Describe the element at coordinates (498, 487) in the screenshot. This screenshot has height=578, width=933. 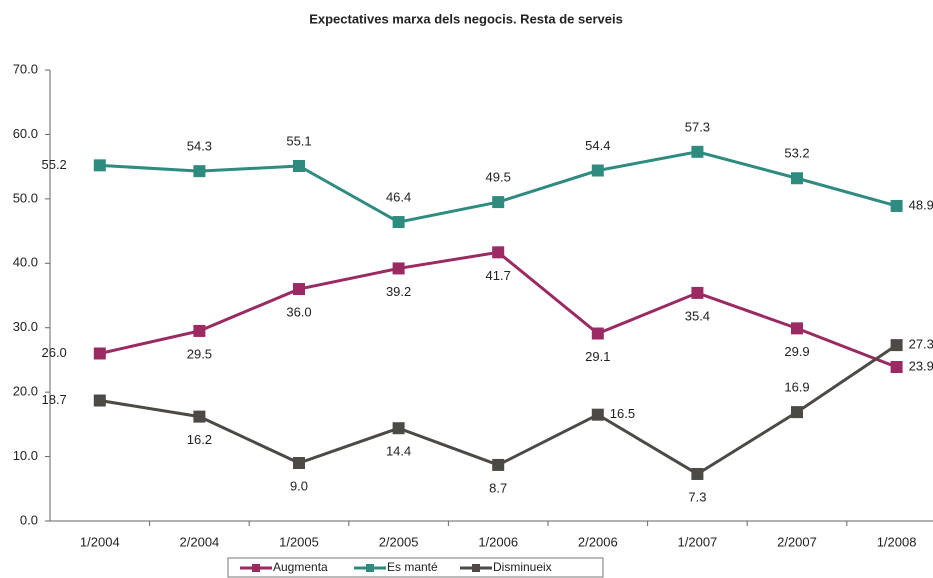
I see `data-label: 8.7` at that location.